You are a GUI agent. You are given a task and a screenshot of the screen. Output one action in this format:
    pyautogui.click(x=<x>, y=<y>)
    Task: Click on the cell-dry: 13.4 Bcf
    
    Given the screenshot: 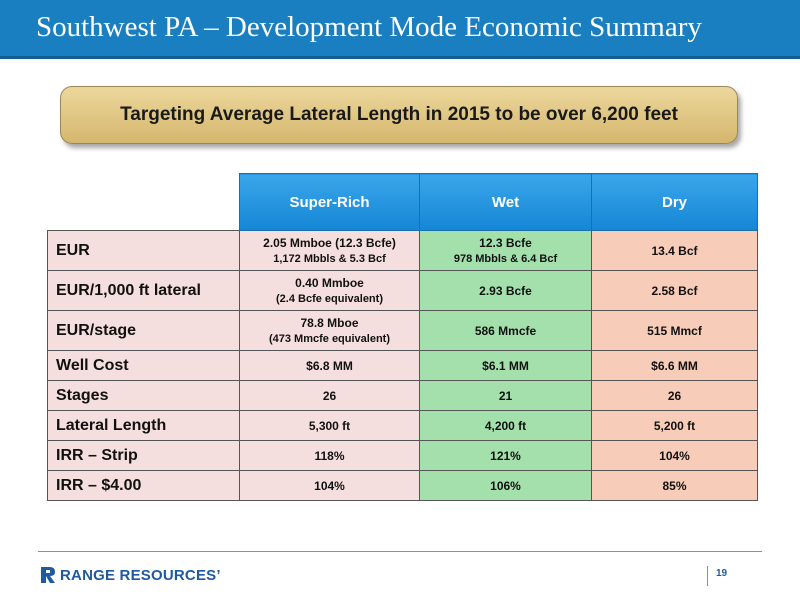 What is the action you would take?
    pyautogui.click(x=674, y=250)
    